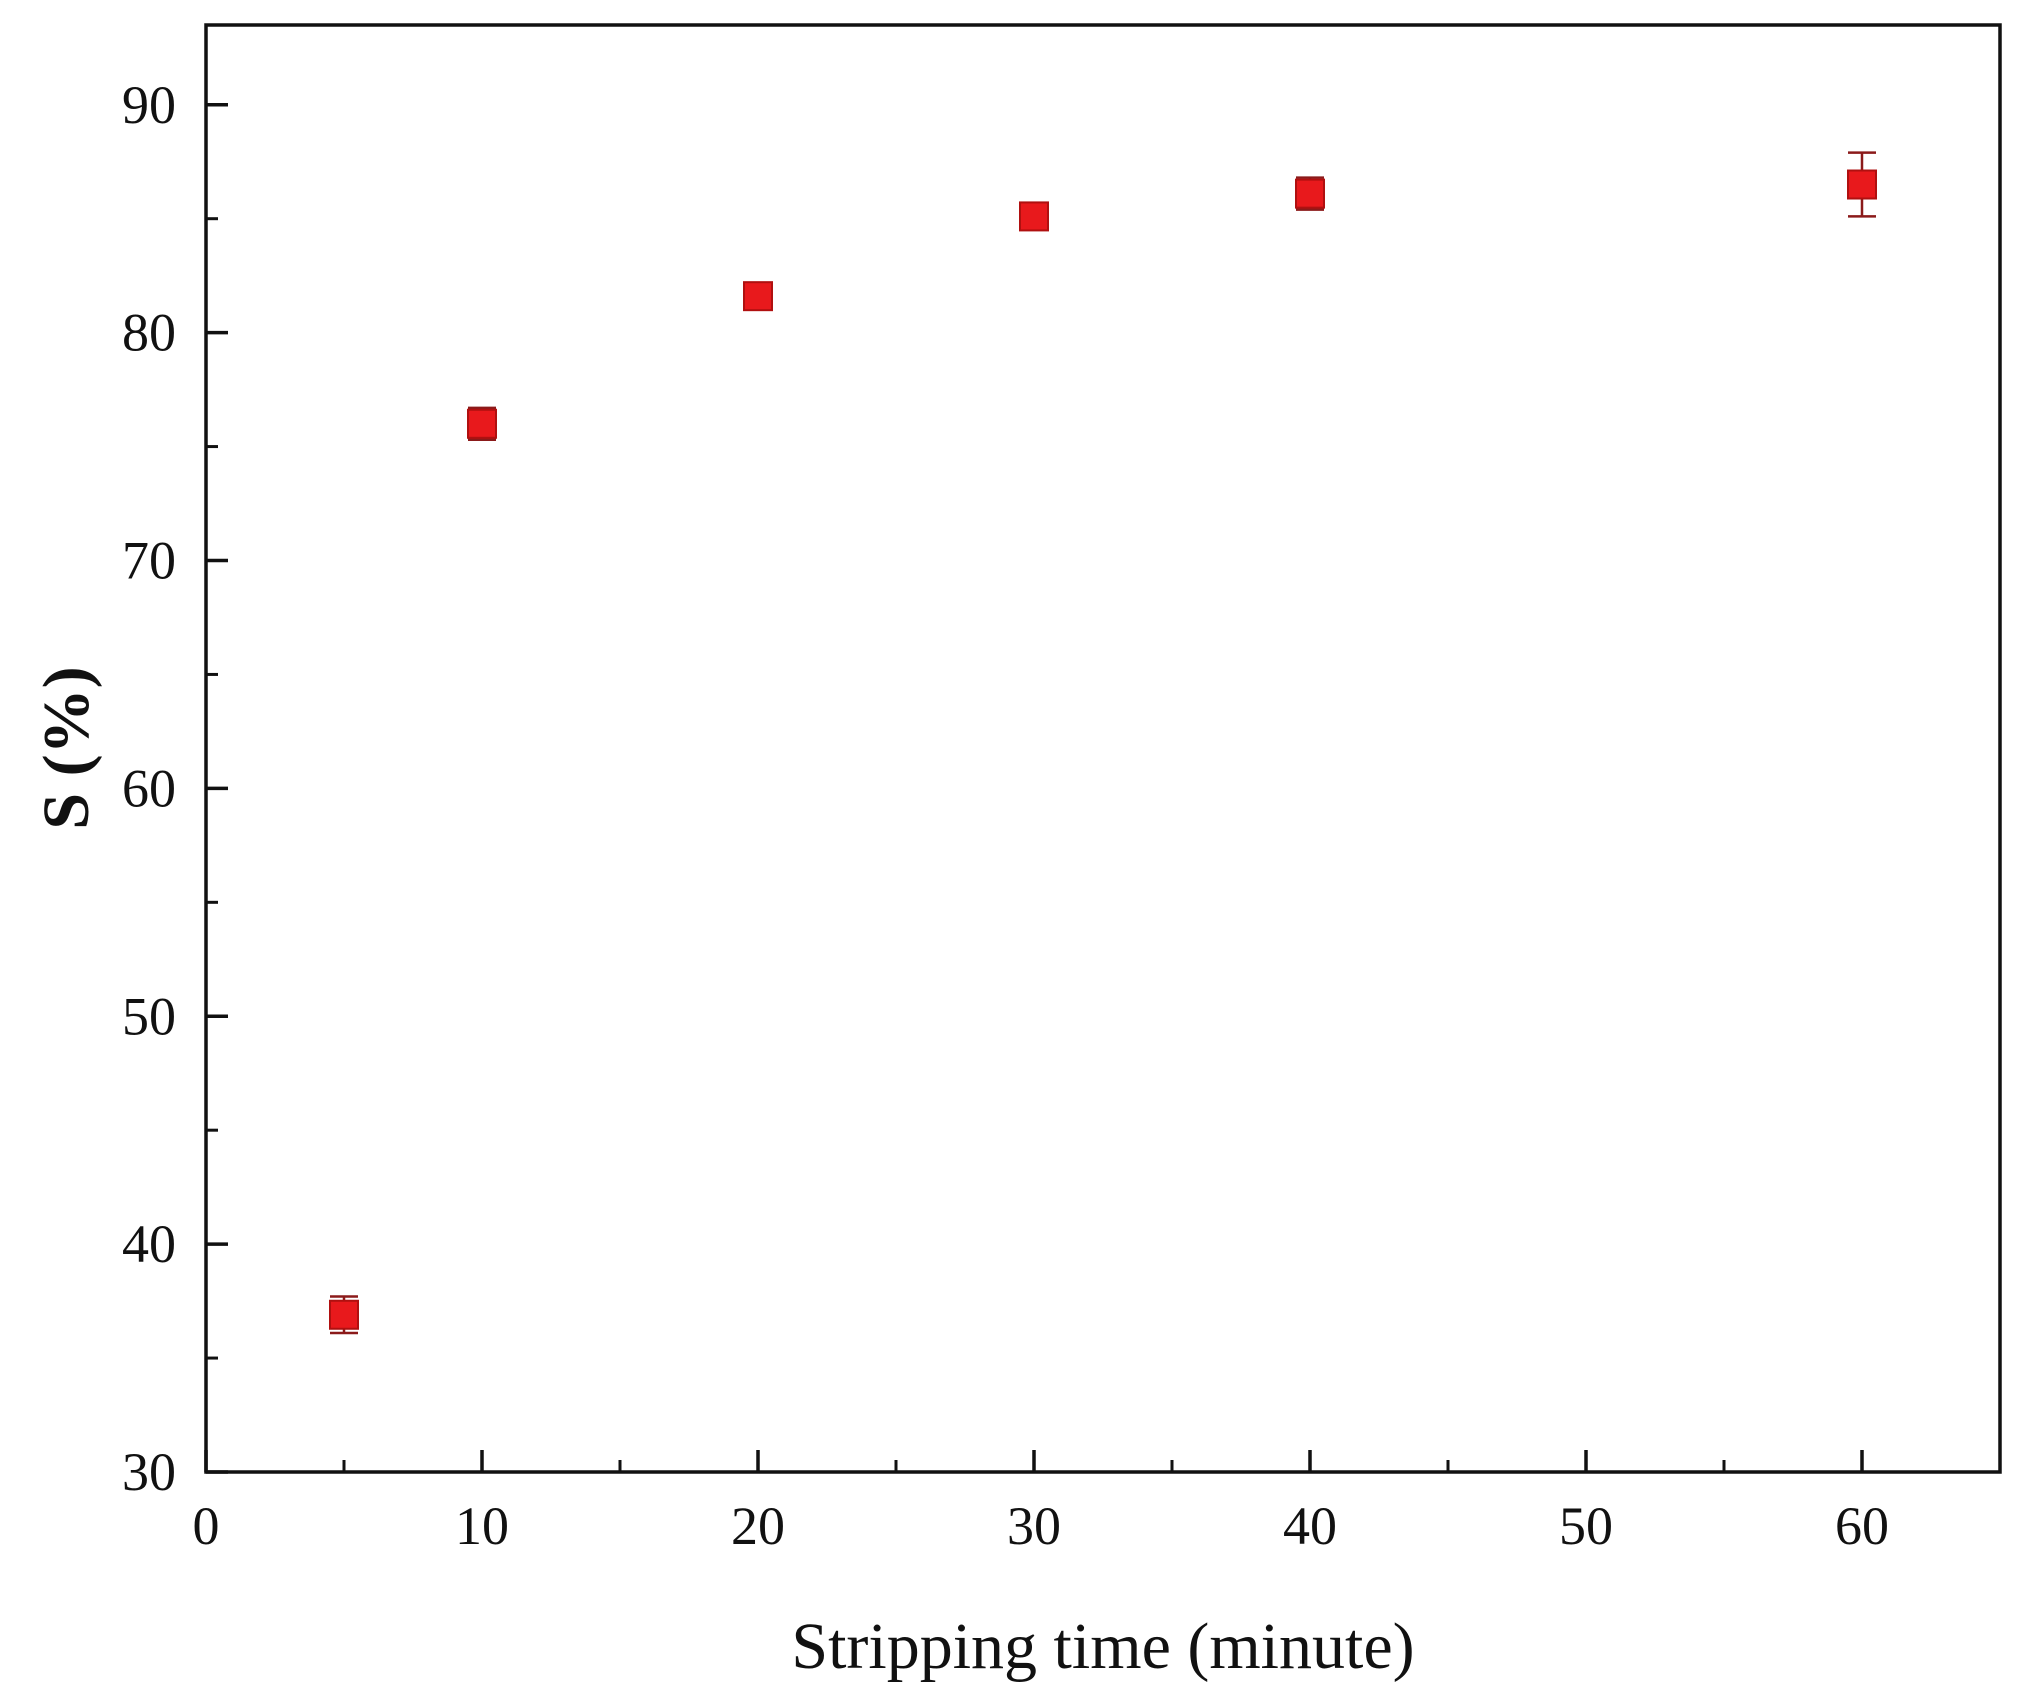 The height and width of the screenshot is (1701, 2018). I want to click on y-tick-label: 40, so click(149, 1244).